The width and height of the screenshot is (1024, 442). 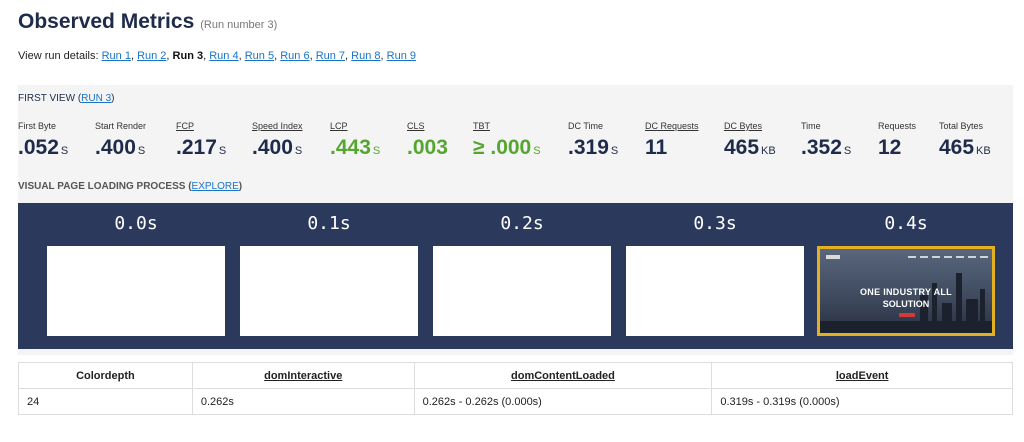 I want to click on filmstrip-frame: 0.4s ONE INDUSTRY ALL SOLUTION, so click(x=906, y=269).